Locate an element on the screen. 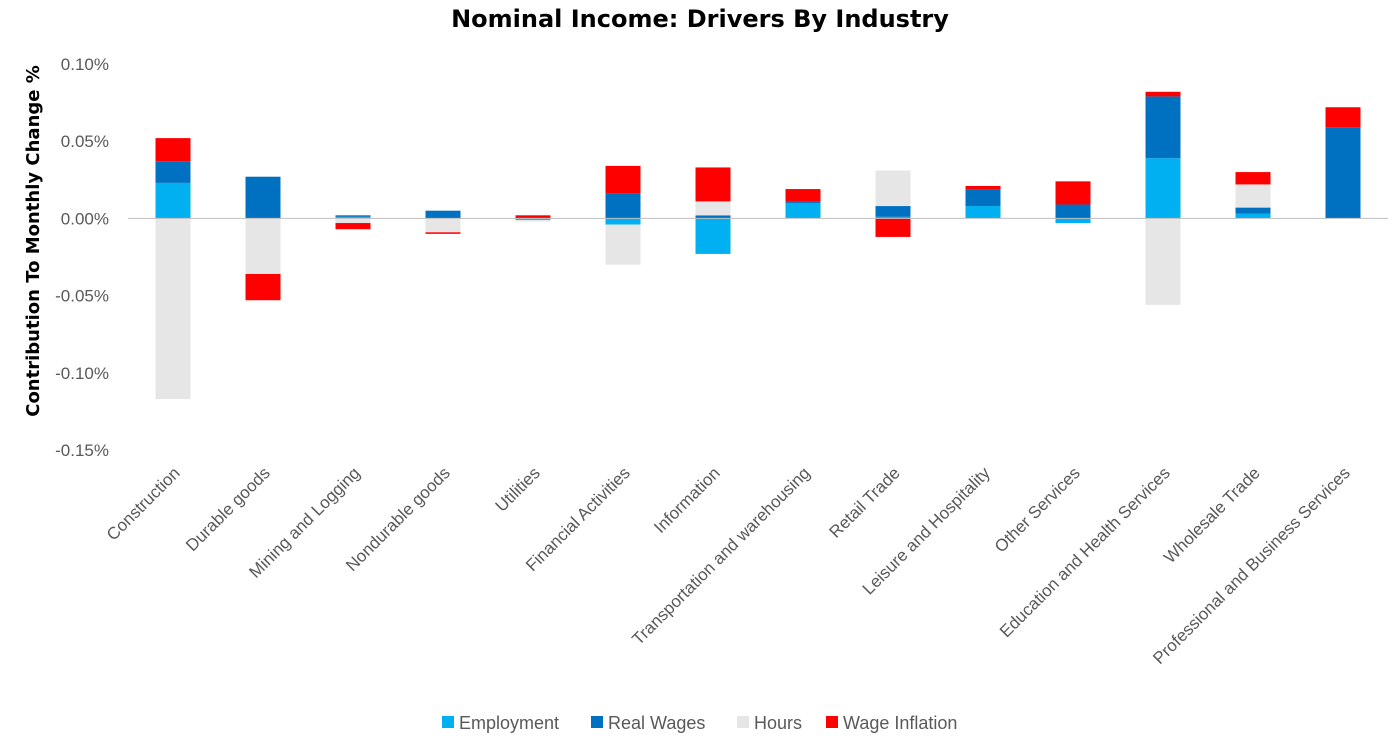  y-tick-label: -0.05% is located at coordinates (82, 296).